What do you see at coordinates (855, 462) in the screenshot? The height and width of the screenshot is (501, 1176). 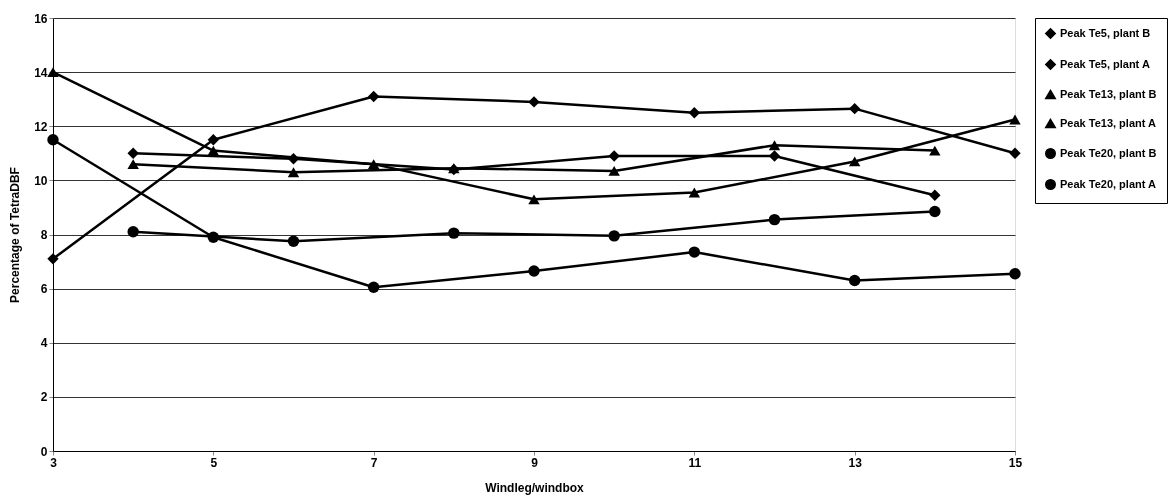 I see `x-tick-label: 13` at bounding box center [855, 462].